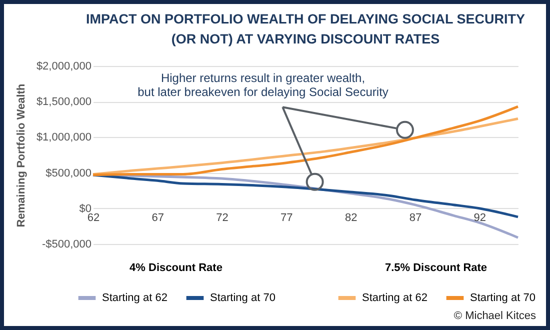 This screenshot has height=330, width=550. What do you see at coordinates (415, 218) in the screenshot?
I see `x-tick-label: 87` at bounding box center [415, 218].